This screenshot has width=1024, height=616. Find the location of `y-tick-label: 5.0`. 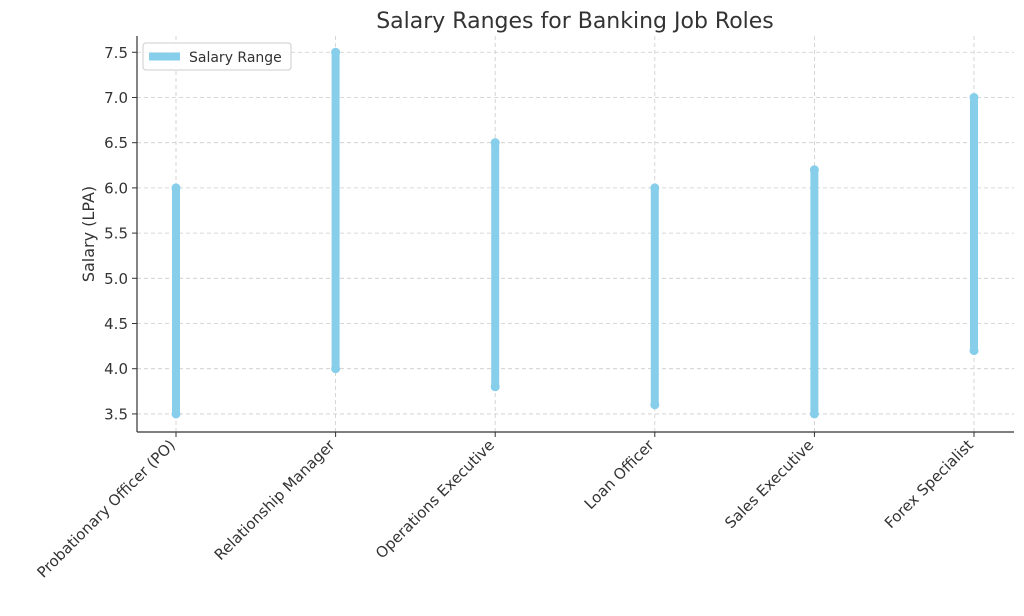

y-tick-label: 5.0 is located at coordinates (116, 279).